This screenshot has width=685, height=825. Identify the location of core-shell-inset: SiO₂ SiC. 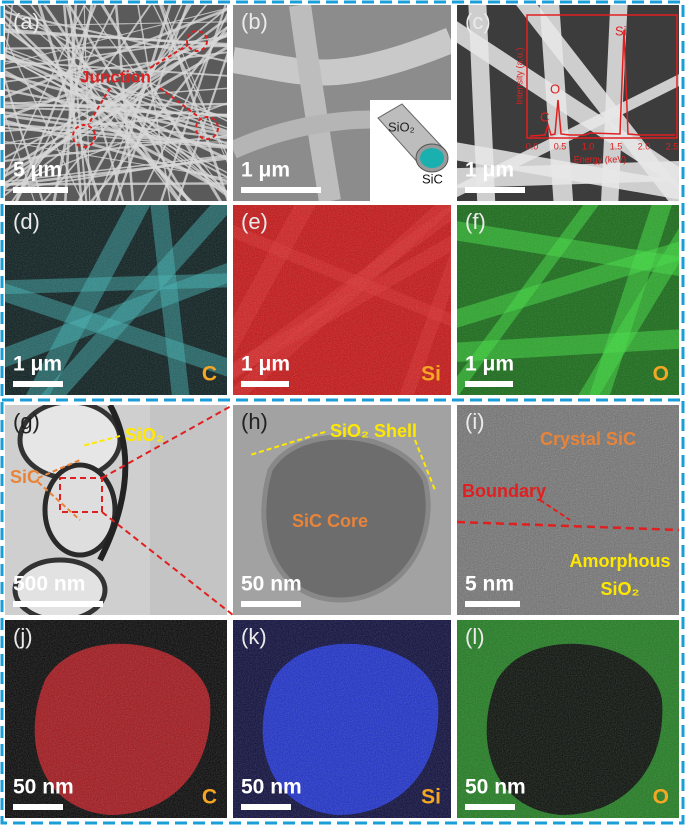
(410, 150).